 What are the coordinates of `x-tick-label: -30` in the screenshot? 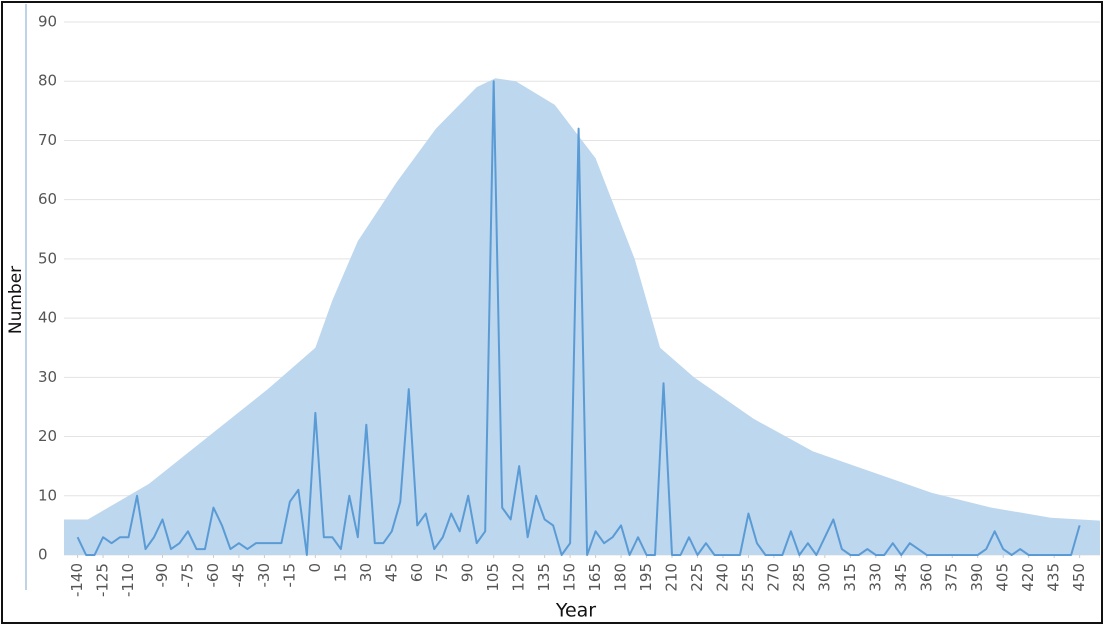 It's located at (264, 575).